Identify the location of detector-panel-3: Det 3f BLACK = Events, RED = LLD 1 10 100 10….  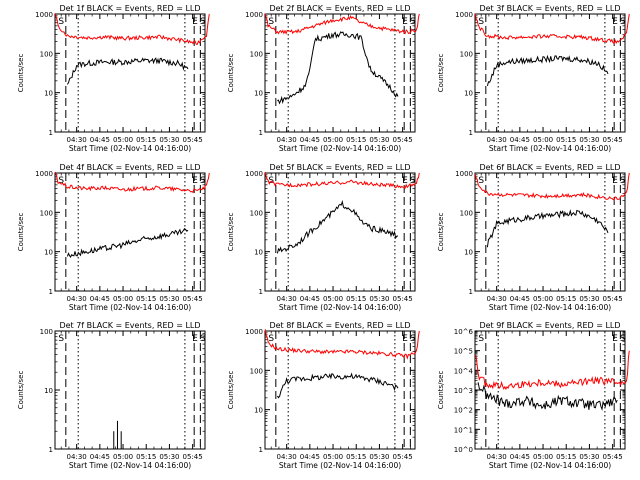
(533, 78).